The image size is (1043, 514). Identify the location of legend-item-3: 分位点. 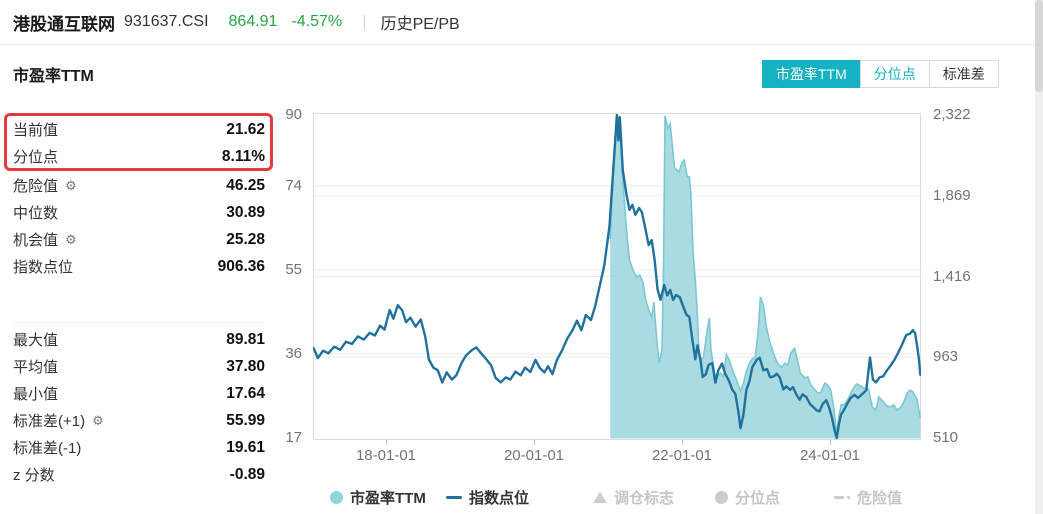
(748, 498).